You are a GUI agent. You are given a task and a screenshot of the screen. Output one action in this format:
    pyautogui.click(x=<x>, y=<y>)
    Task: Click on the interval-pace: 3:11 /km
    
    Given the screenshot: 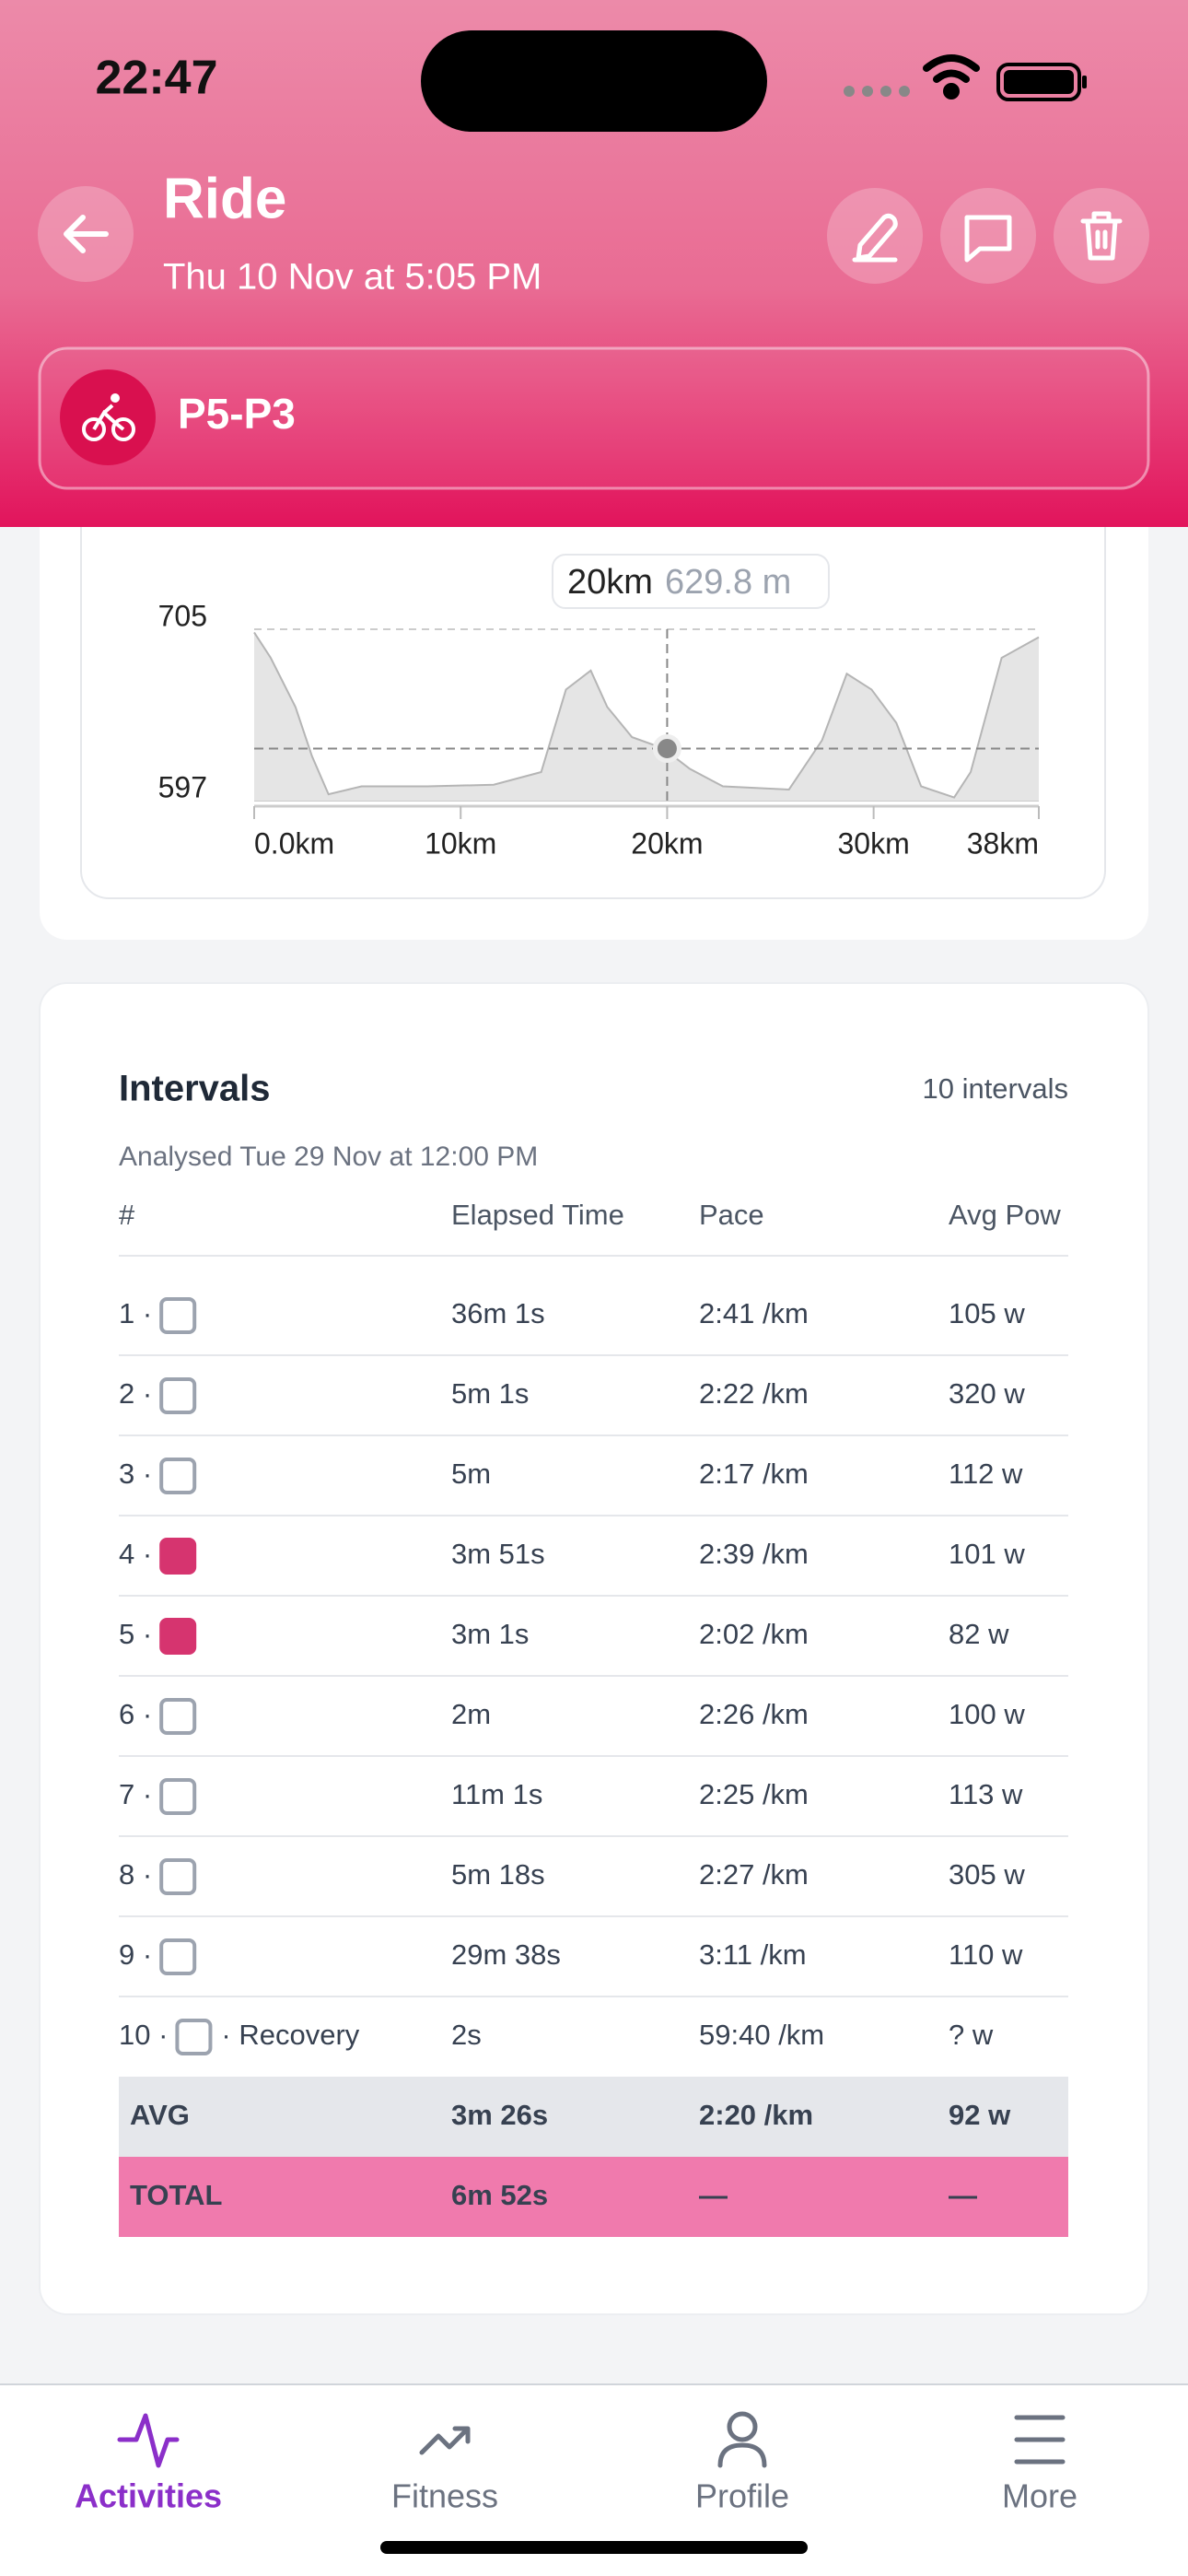 What is the action you would take?
    pyautogui.click(x=753, y=1954)
    